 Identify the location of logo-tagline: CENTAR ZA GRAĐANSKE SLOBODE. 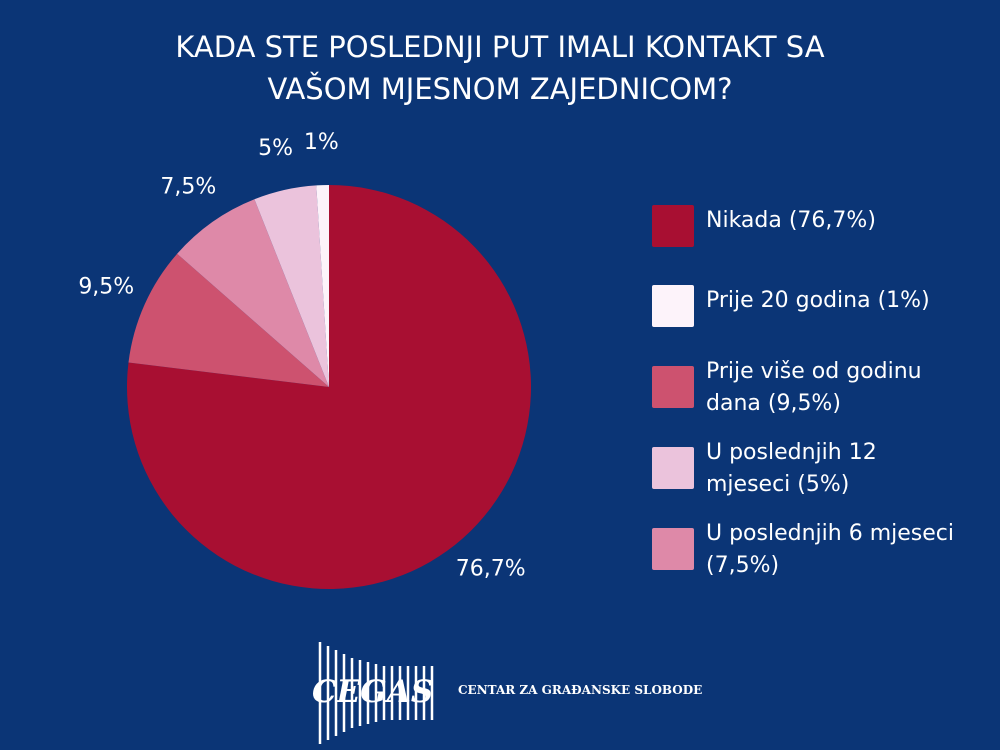
(580, 690).